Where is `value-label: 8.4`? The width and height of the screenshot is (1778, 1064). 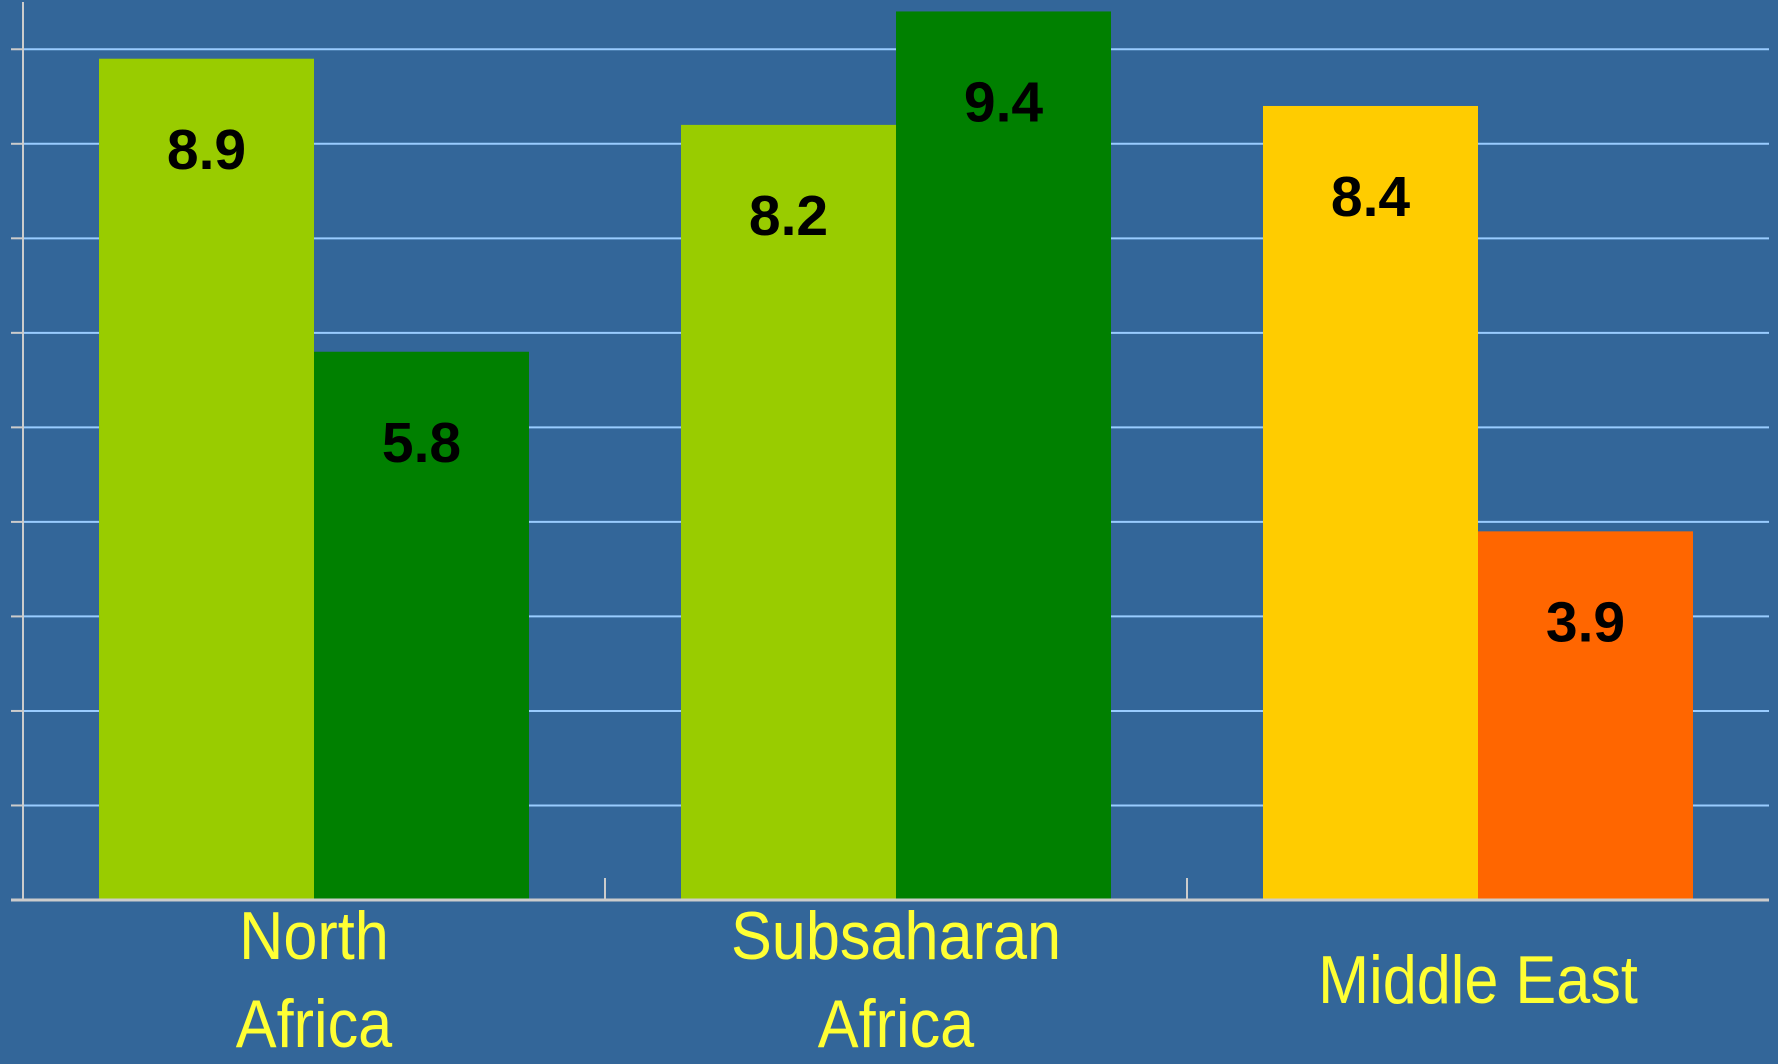 value-label: 8.4 is located at coordinates (1371, 197).